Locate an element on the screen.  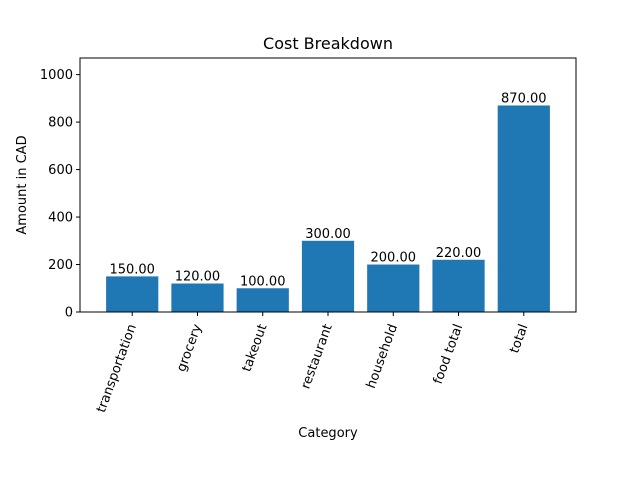
y-tick-label: 200 is located at coordinates (60, 265).